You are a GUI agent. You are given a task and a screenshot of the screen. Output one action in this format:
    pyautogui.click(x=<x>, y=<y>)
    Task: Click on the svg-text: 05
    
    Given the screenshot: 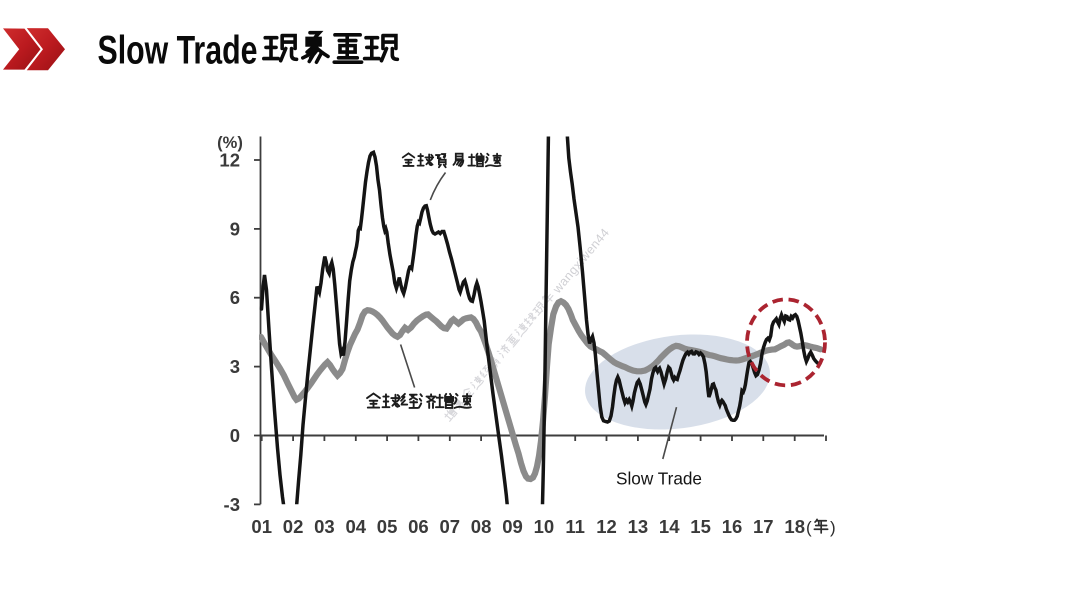 What is the action you would take?
    pyautogui.click(x=387, y=526)
    